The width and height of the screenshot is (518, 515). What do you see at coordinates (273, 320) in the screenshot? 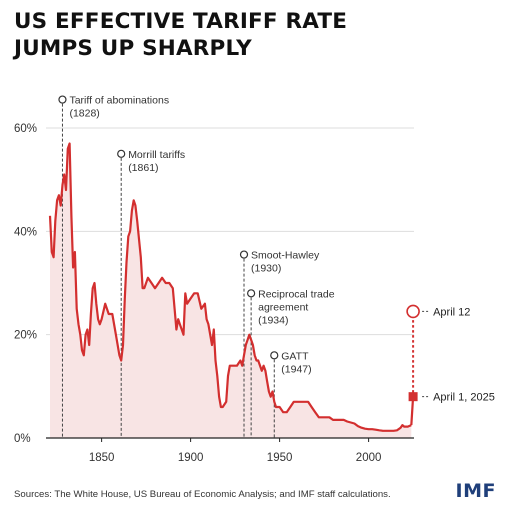
I see `event-sub: (1934)` at bounding box center [273, 320].